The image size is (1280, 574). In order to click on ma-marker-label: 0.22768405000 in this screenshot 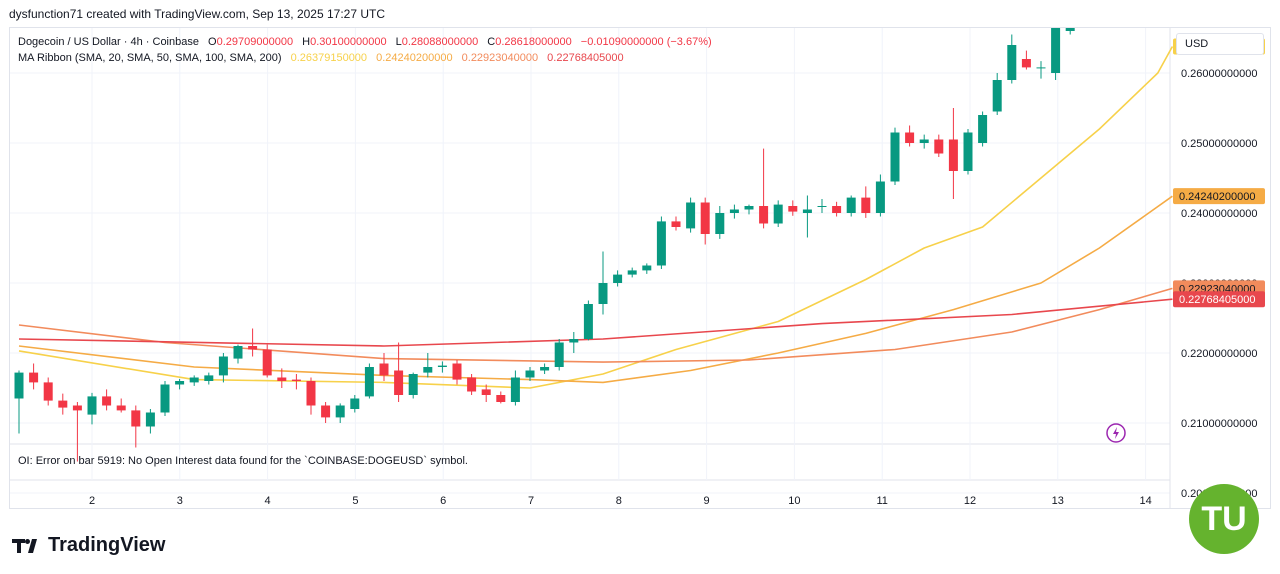, I will do `click(1217, 300)`.